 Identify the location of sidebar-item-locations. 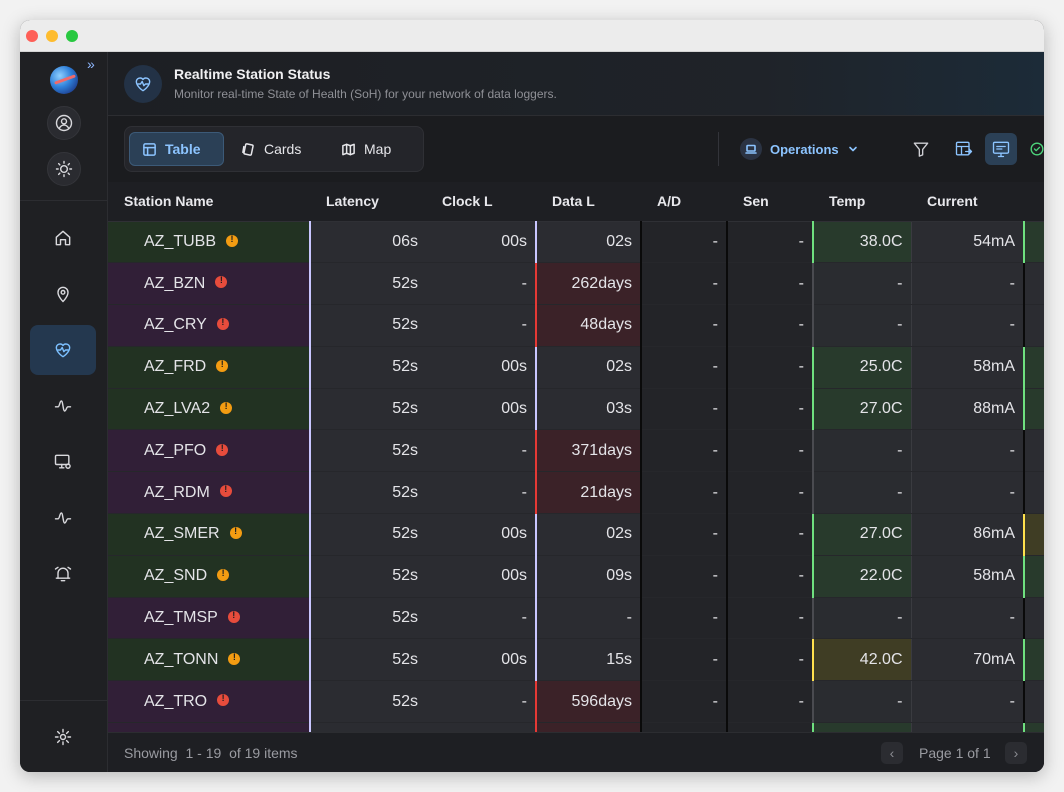
(63, 294).